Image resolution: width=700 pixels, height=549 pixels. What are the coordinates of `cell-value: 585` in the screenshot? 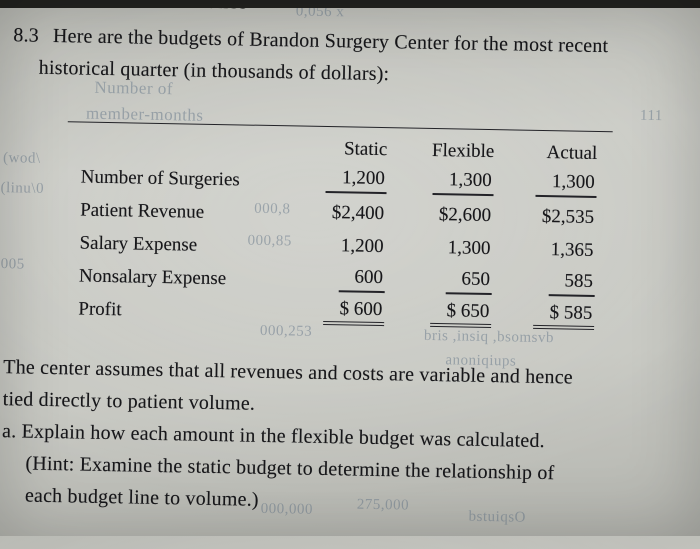 It's located at (572, 283).